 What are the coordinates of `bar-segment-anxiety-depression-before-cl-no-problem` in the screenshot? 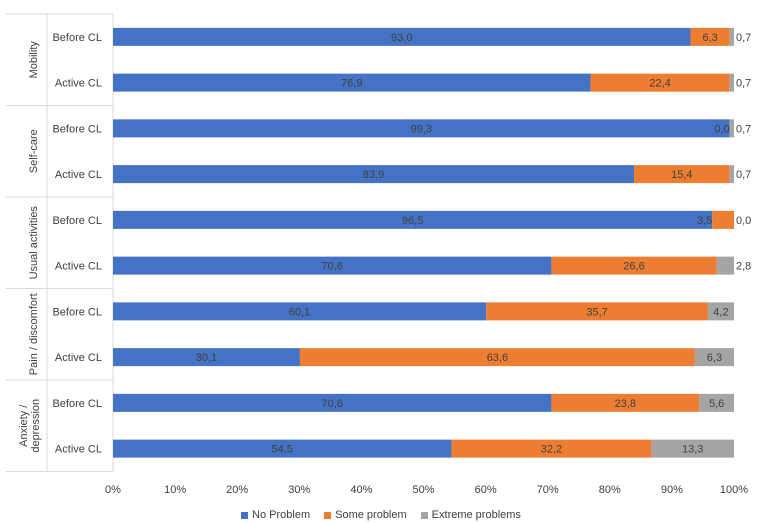 It's located at (332, 402).